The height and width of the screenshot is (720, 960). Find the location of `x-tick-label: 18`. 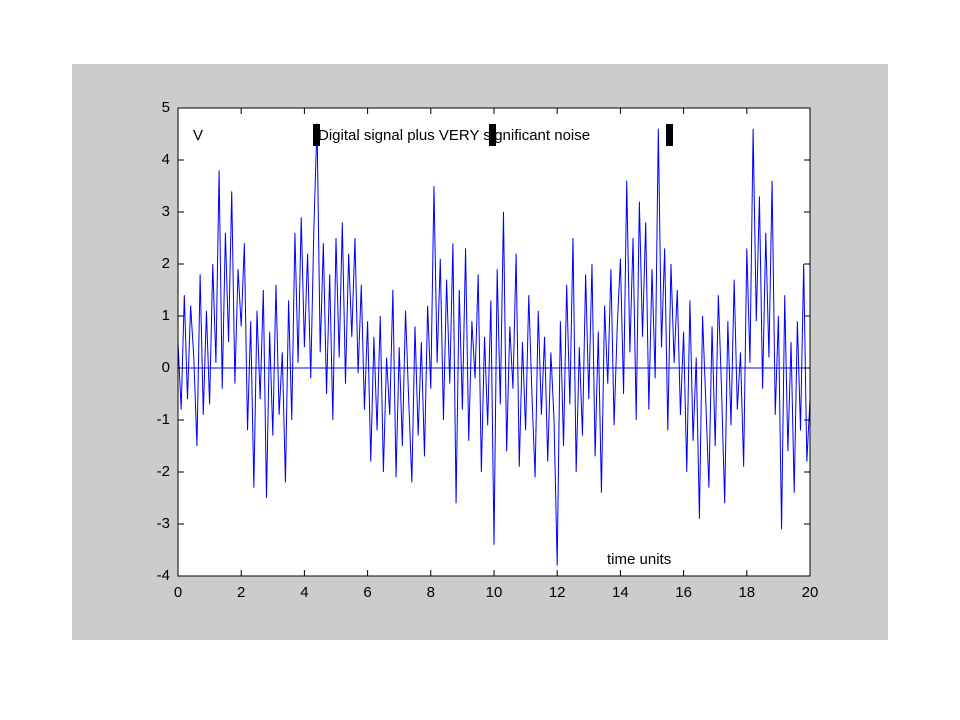

x-tick-label: 18 is located at coordinates (746, 592).